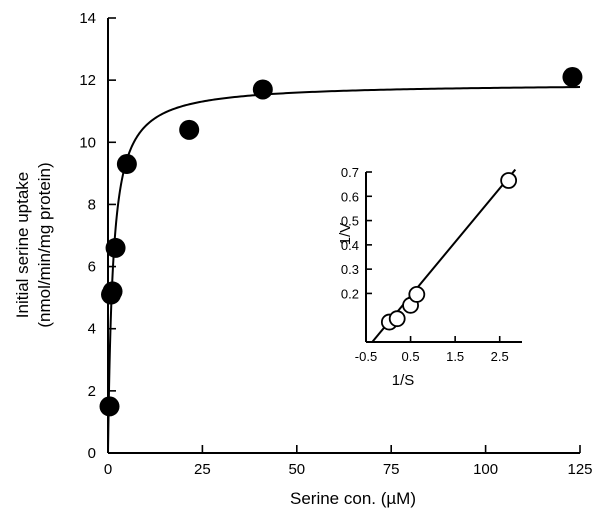 This screenshot has width=600, height=514. I want to click on y-tick-label: 4, so click(92, 329).